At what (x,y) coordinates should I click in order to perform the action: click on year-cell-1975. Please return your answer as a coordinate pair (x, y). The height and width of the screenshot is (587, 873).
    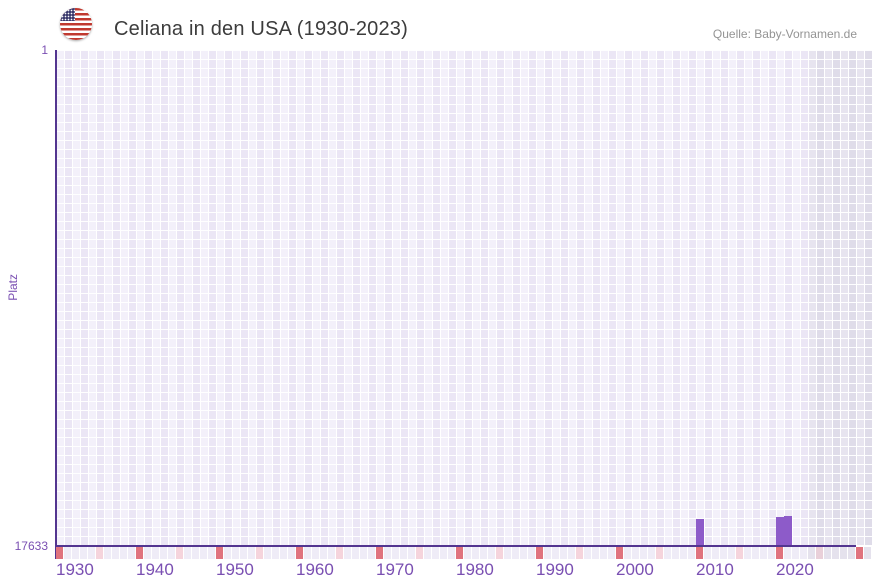
    Looking at the image, I should click on (420, 553).